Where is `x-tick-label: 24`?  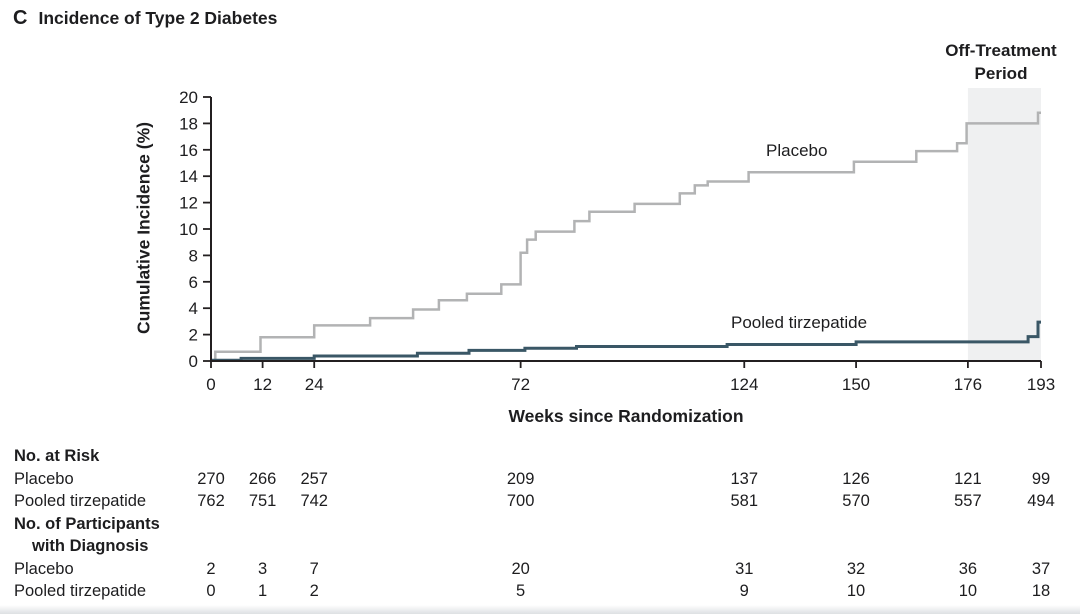 x-tick-label: 24 is located at coordinates (314, 384).